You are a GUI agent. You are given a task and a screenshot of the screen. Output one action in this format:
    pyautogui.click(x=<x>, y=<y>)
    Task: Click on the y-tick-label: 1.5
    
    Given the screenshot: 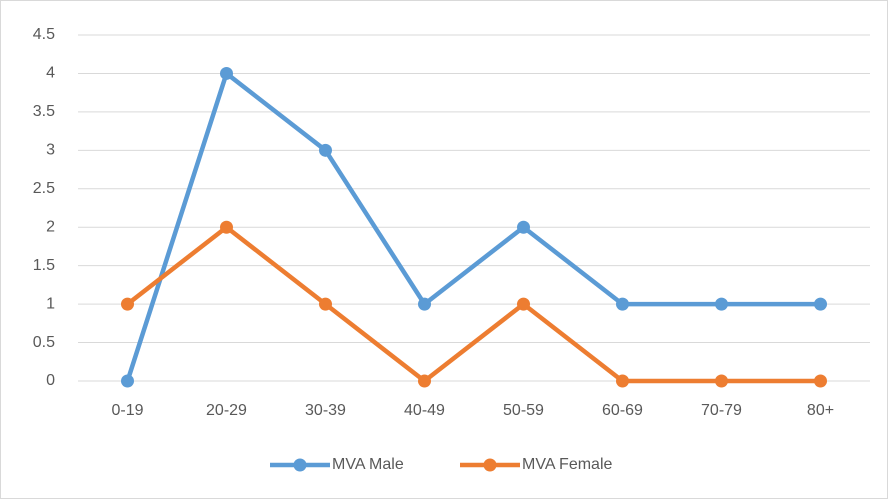 What is the action you would take?
    pyautogui.click(x=44, y=265)
    